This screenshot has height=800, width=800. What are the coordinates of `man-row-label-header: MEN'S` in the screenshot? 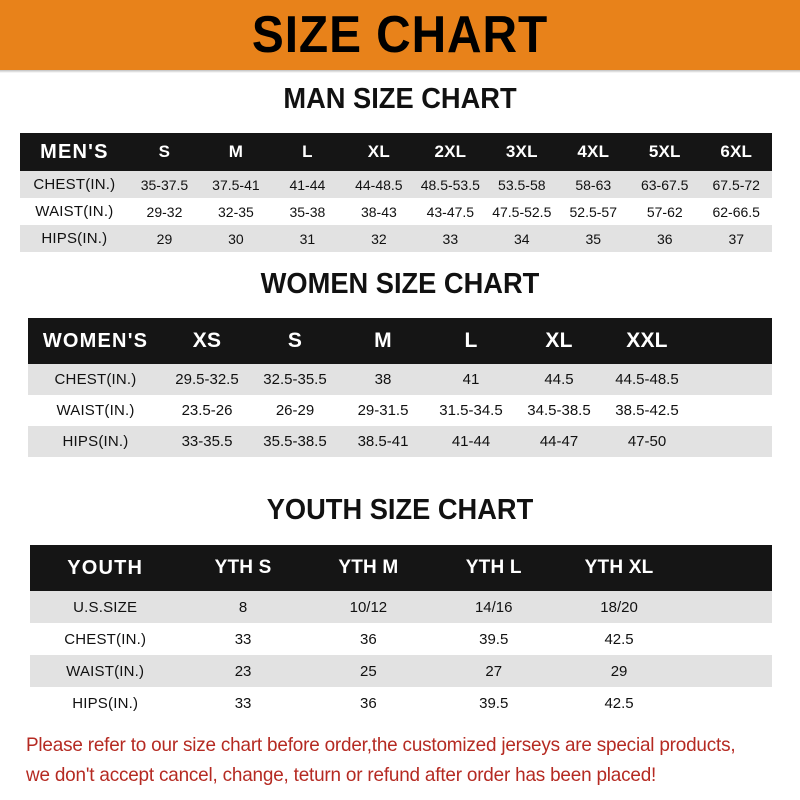 It's located at (74, 152).